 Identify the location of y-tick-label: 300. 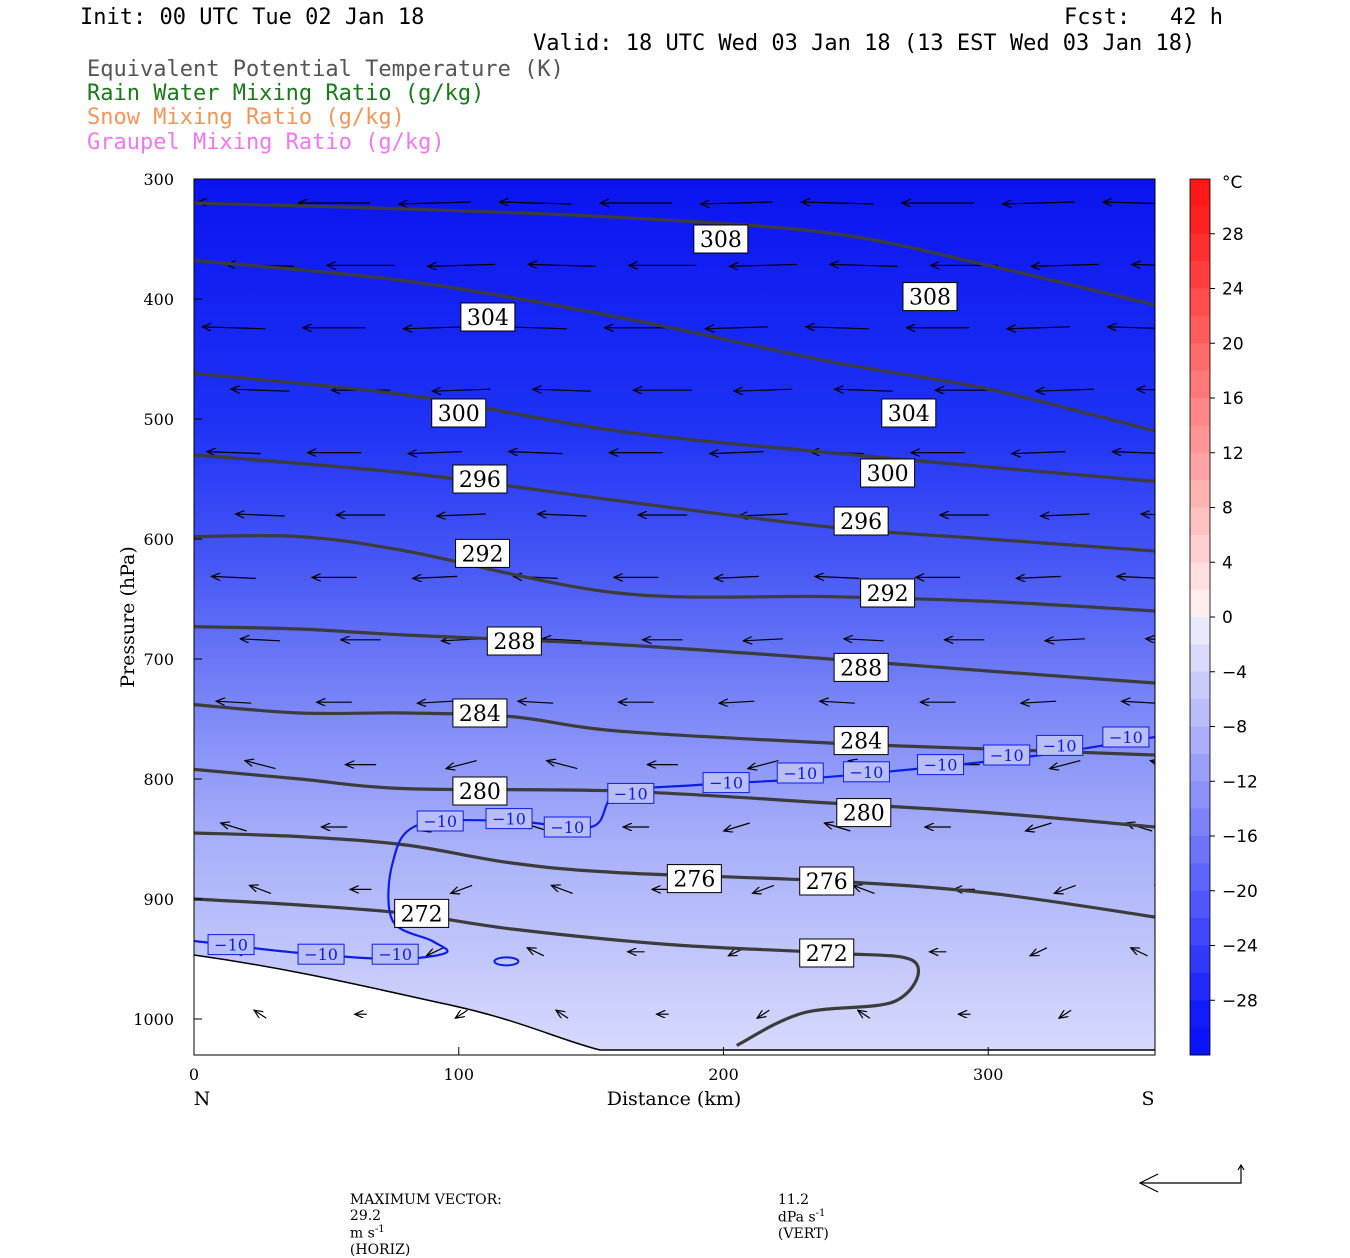
(158, 179).